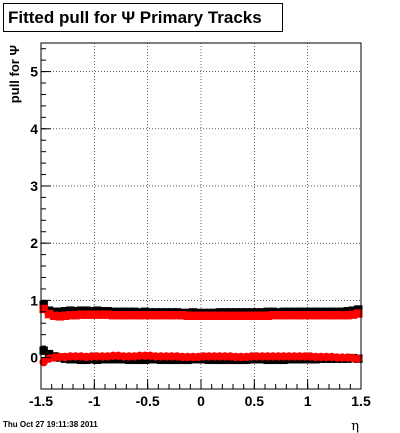  What do you see at coordinates (34, 243) in the screenshot?
I see `y-tick-label: 2` at bounding box center [34, 243].